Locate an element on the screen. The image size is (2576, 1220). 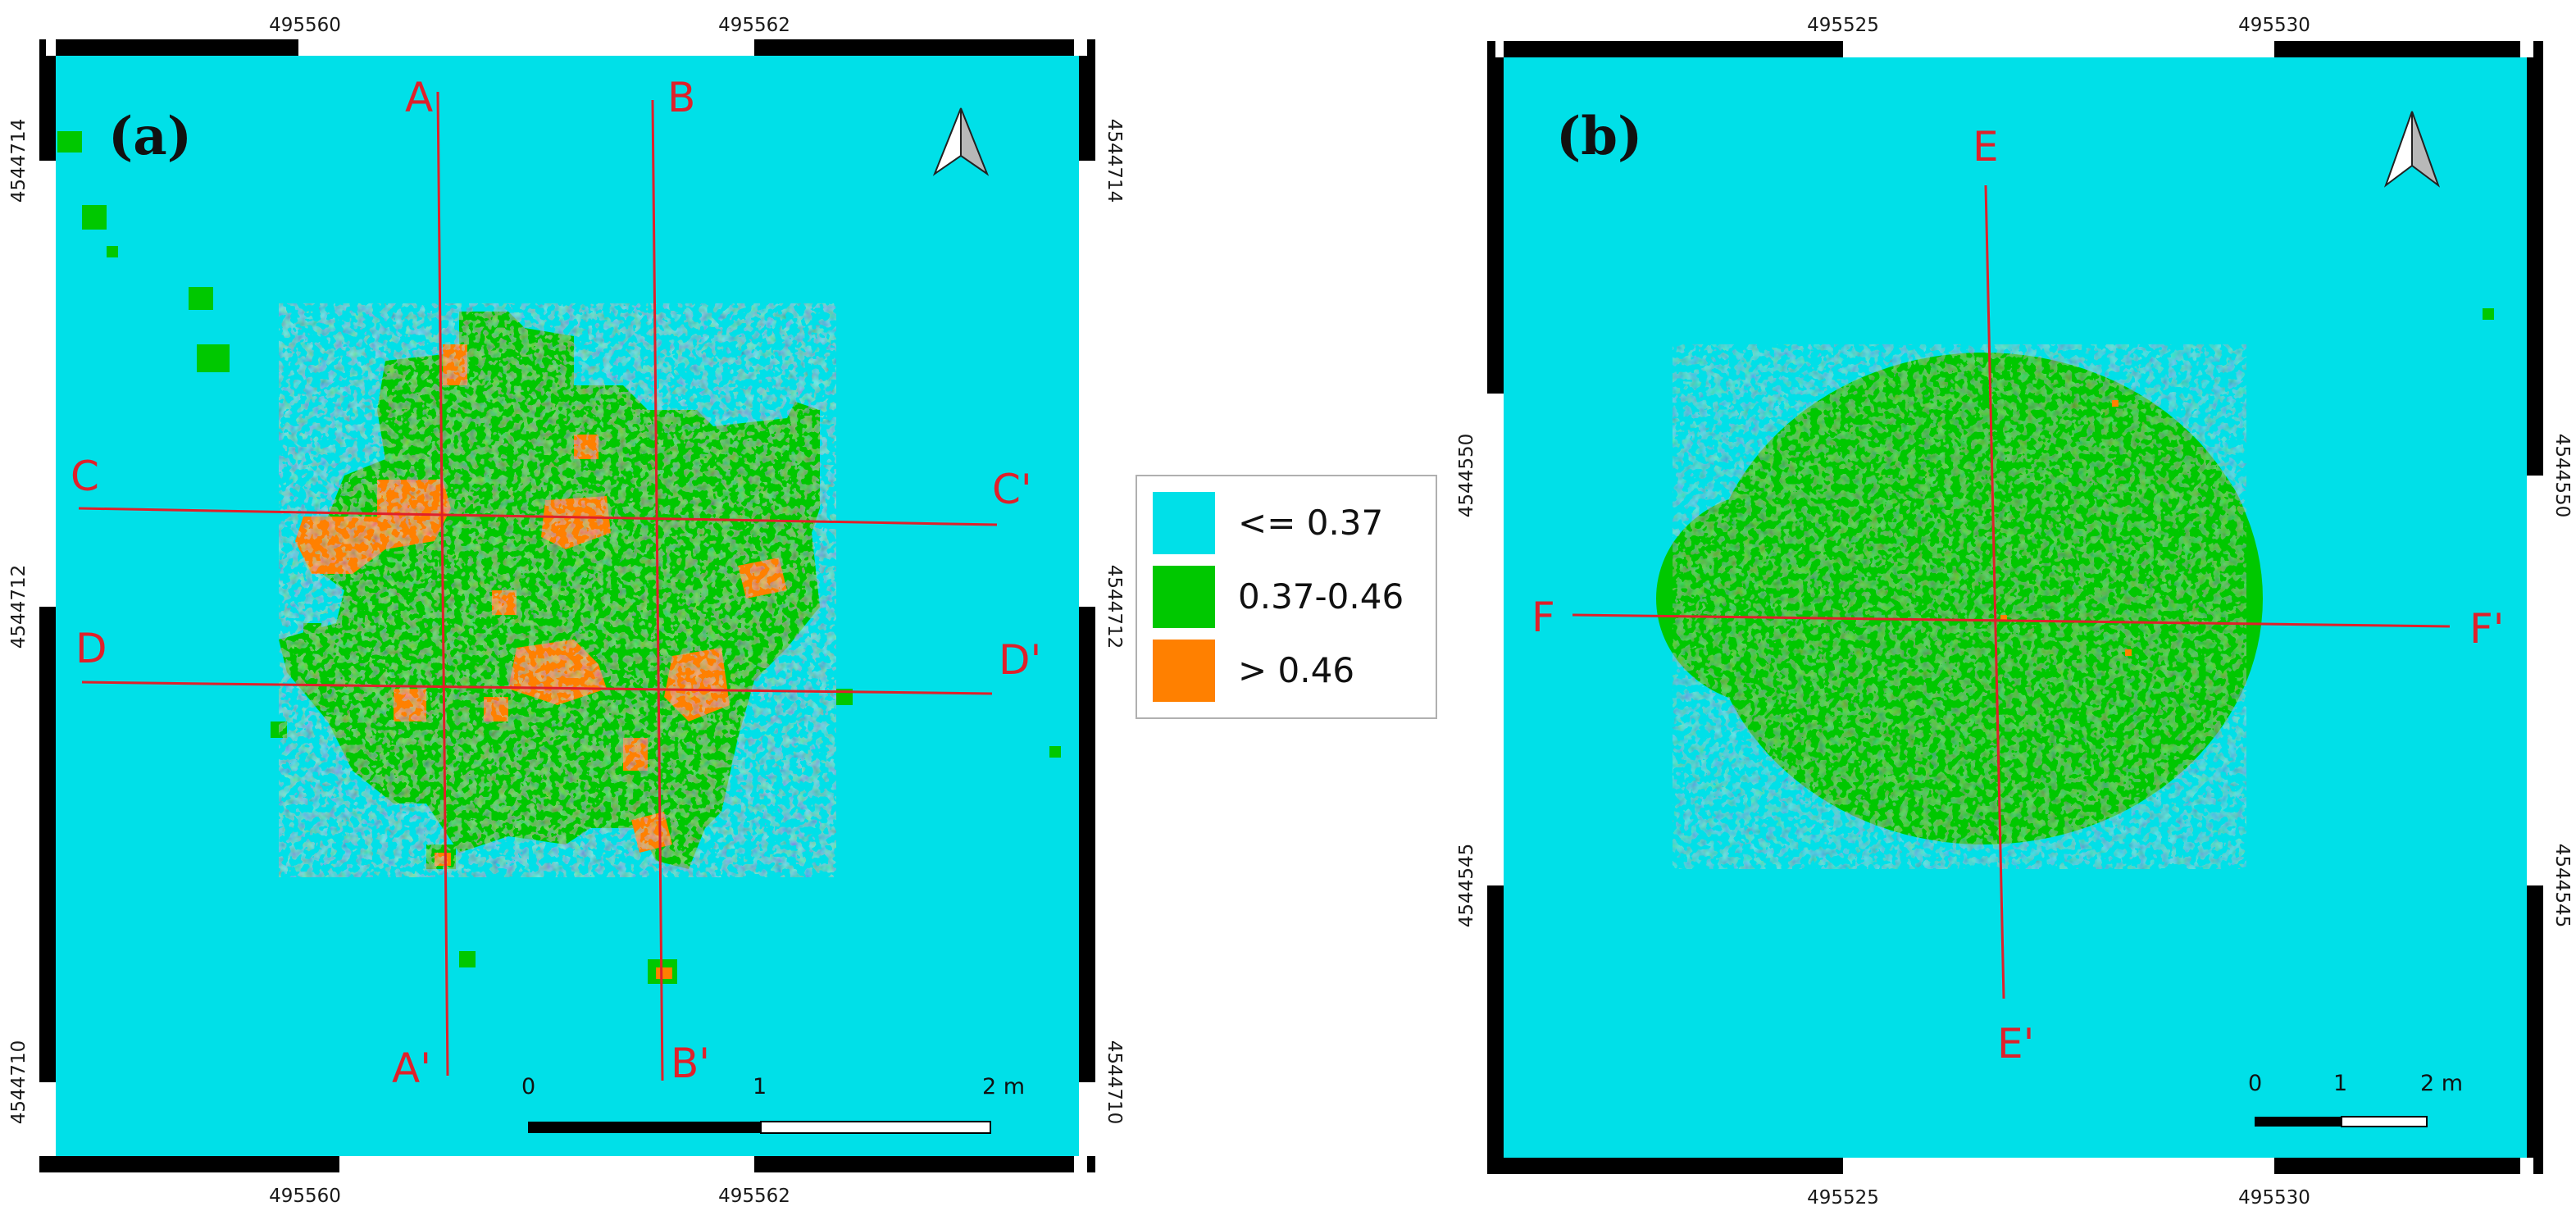
y-tick-left: 4544710 is located at coordinates (19, 1082).